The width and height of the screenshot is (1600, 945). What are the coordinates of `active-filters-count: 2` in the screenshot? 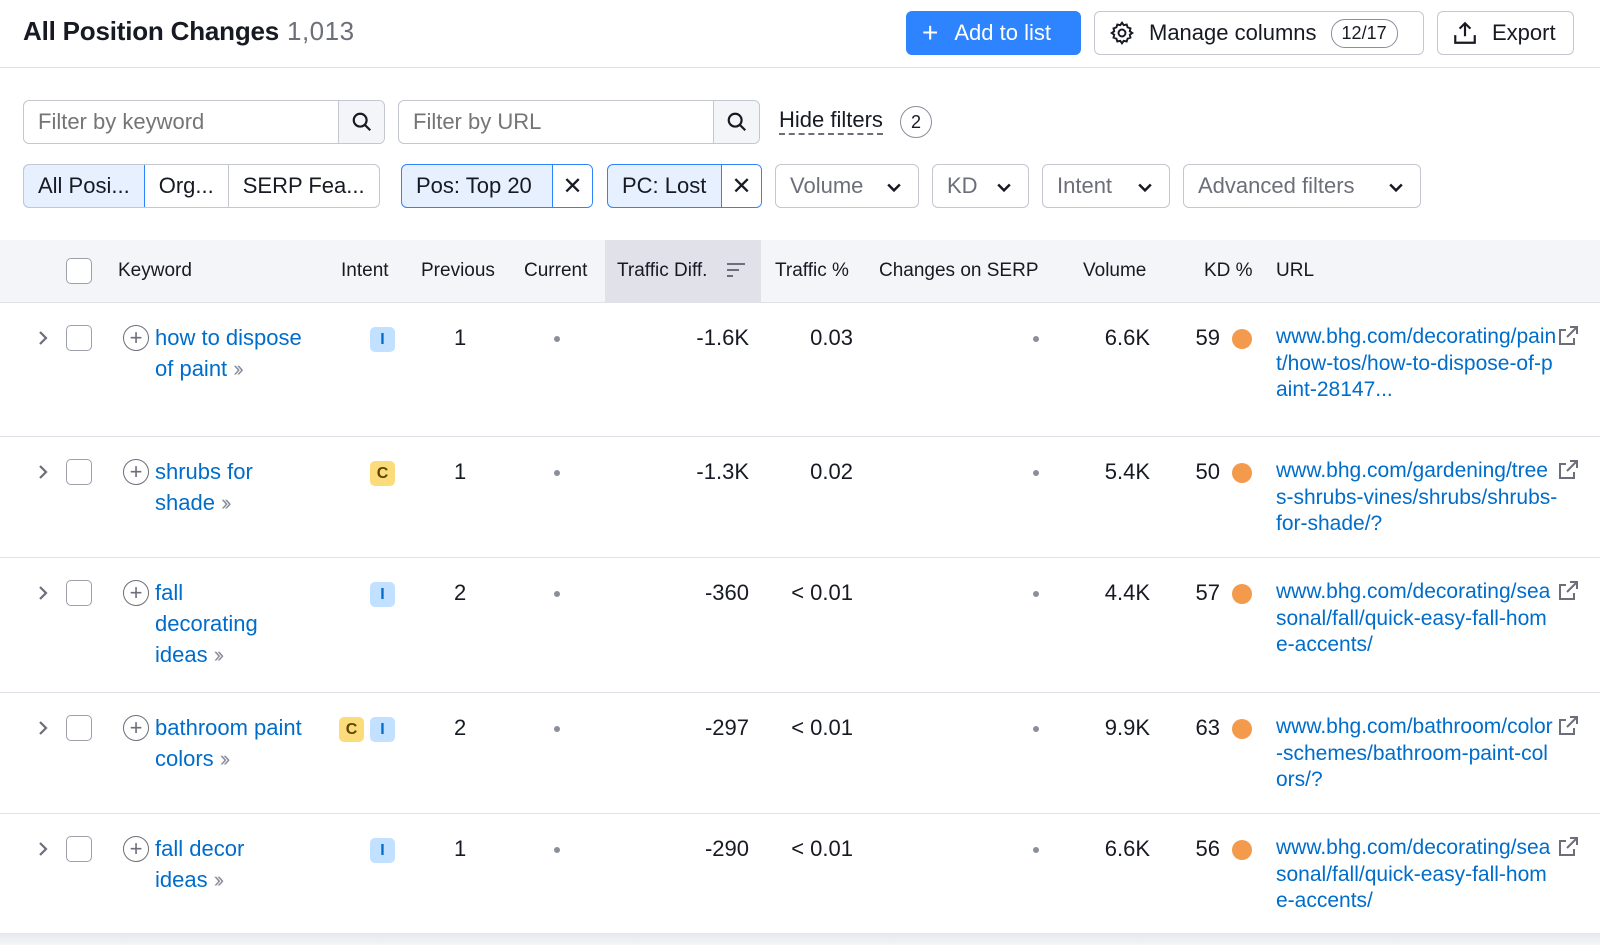 It's located at (916, 122).